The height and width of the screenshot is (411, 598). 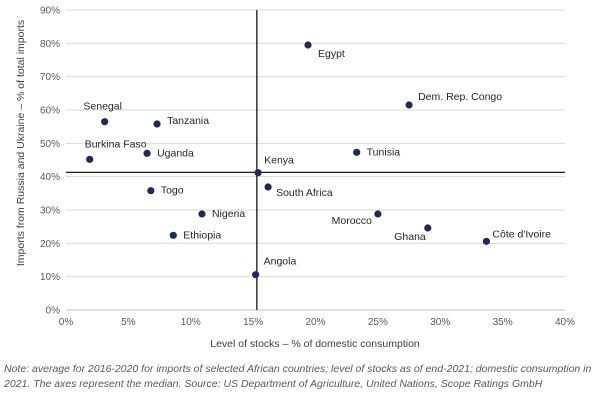 What do you see at coordinates (521, 234) in the screenshot?
I see `point-label: Côte d'Ivoire` at bounding box center [521, 234].